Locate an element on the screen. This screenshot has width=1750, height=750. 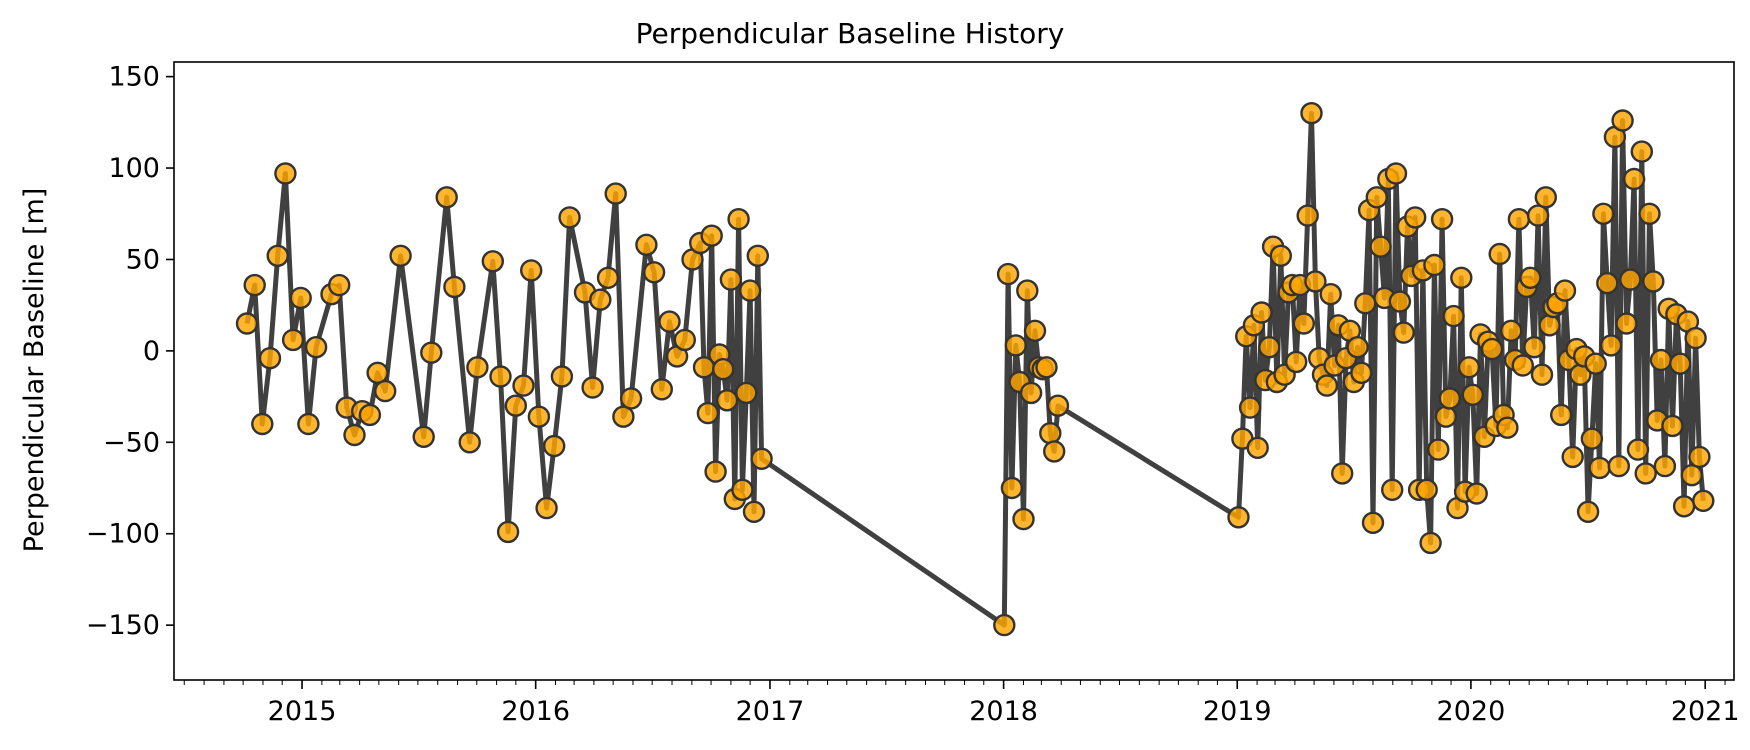
y-tick-label: 0 is located at coordinates (151, 351).